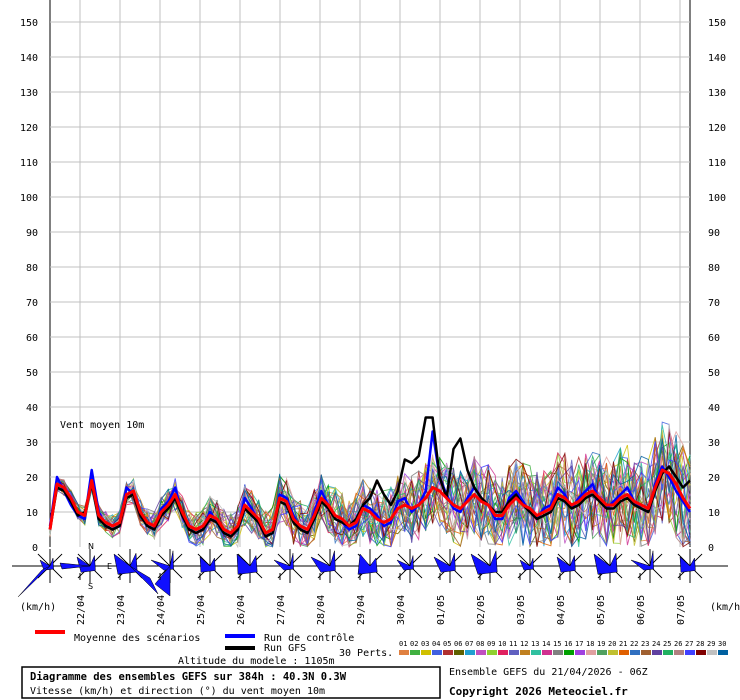 This screenshot has width=740, height=700. What do you see at coordinates (548, 672) in the screenshot?
I see `run-info: Ensemble GEFS du 21/04/2026 - 06Z` at bounding box center [548, 672].